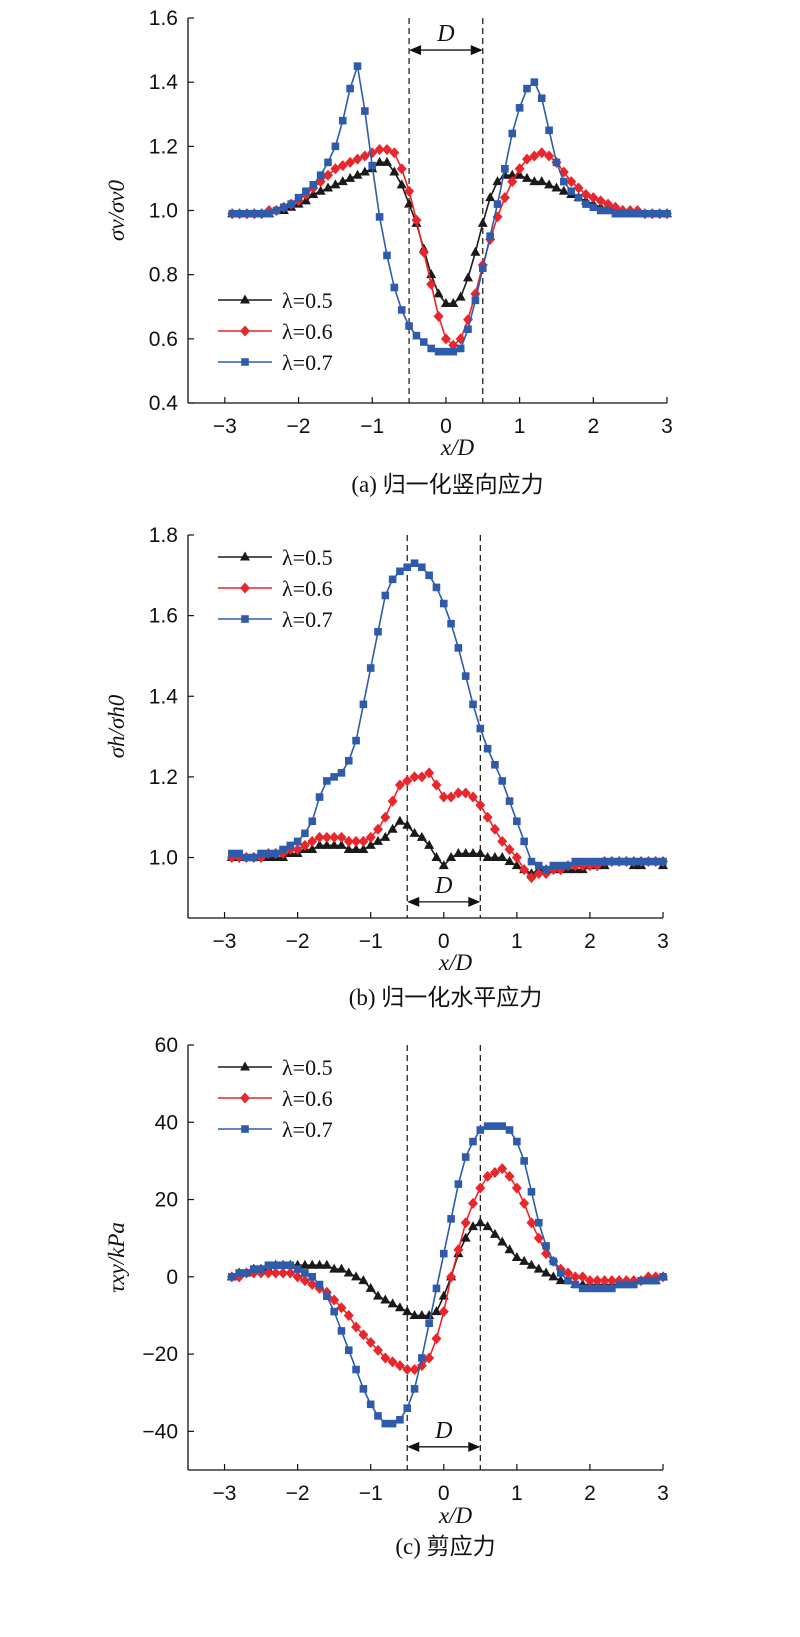  Describe the element at coordinates (116, 1257) in the screenshot. I see `y-axis-label: τxy/kPa` at that location.